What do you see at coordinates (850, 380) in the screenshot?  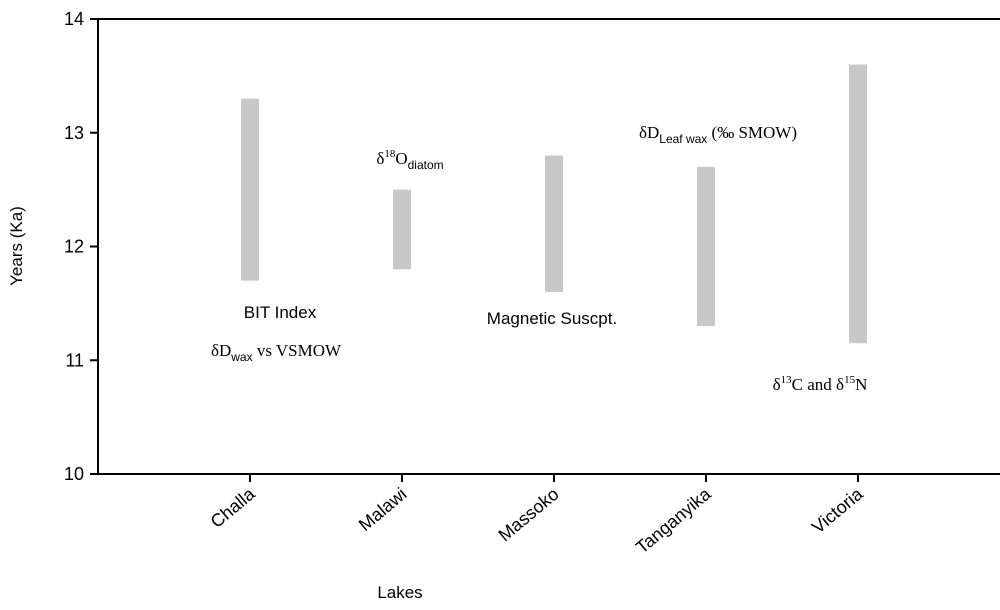 I see `annotation-part: 15` at bounding box center [850, 380].